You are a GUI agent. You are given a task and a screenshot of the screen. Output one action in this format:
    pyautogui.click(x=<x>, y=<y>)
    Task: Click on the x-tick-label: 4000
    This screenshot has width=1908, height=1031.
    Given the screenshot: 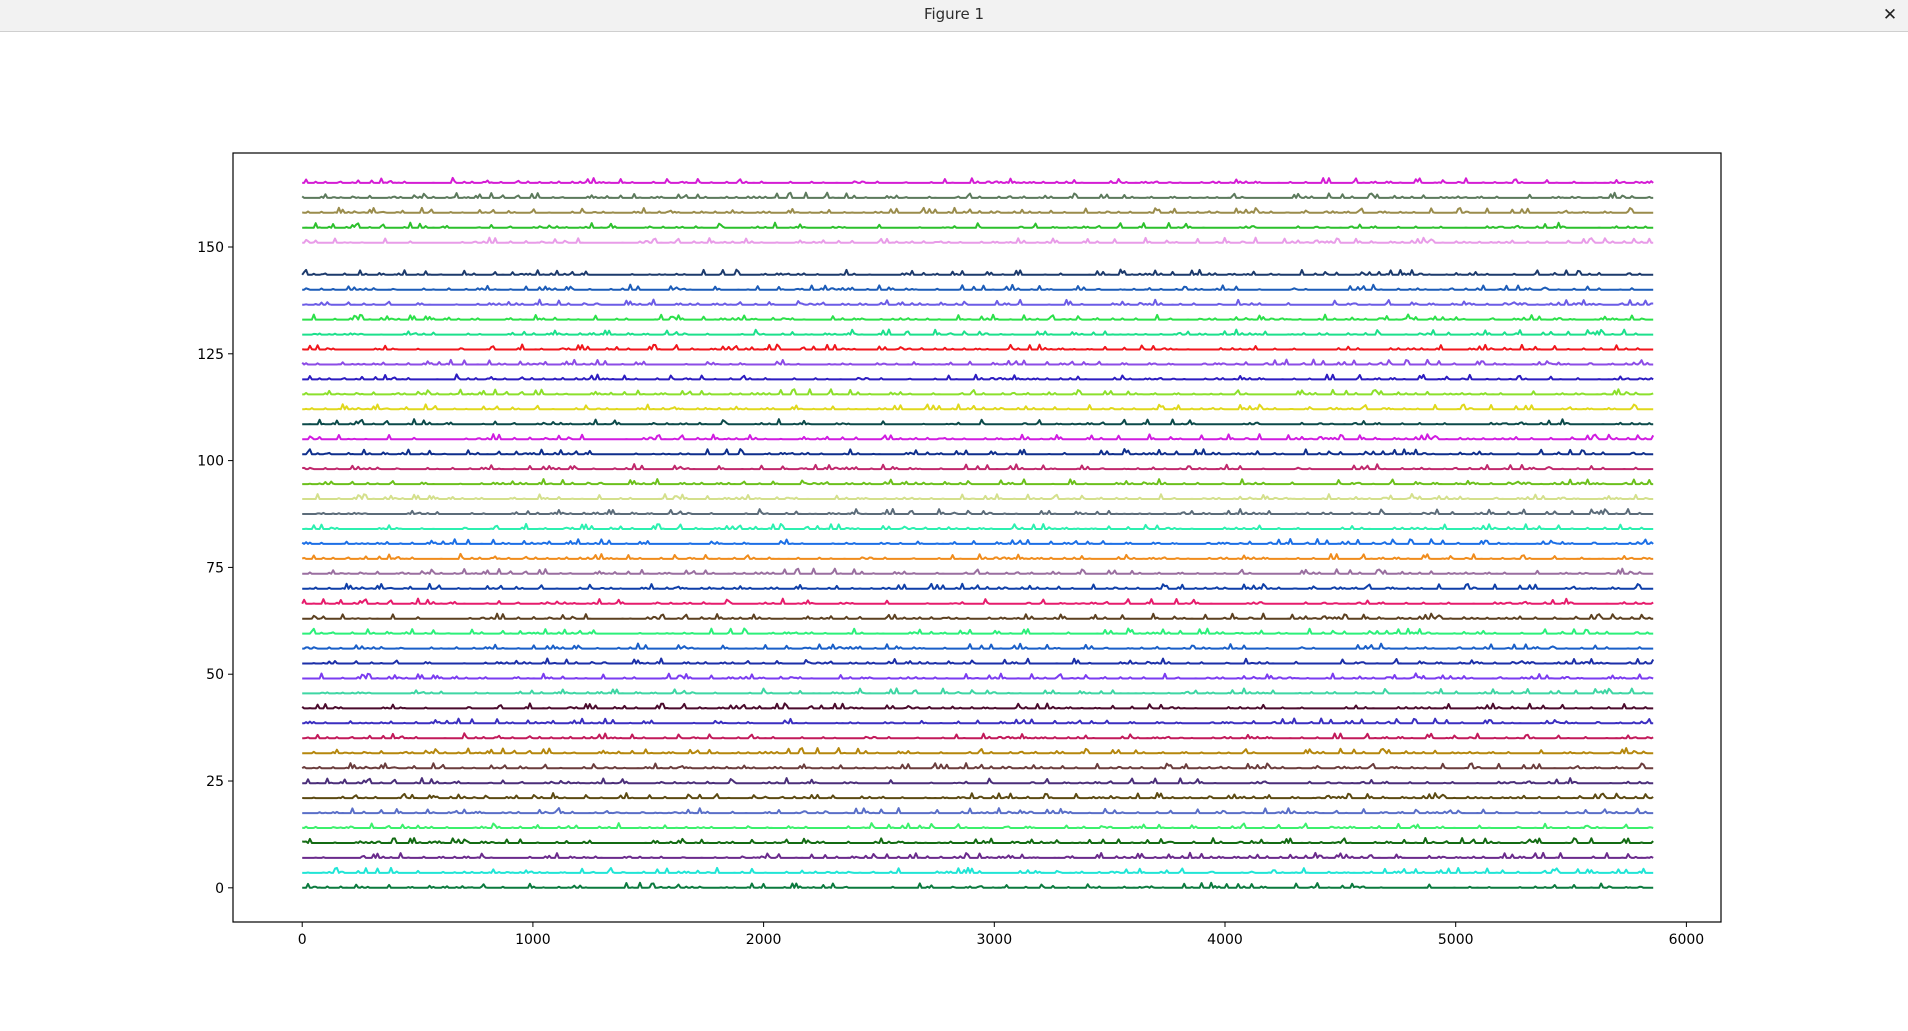 What is the action you would take?
    pyautogui.click(x=1225, y=940)
    